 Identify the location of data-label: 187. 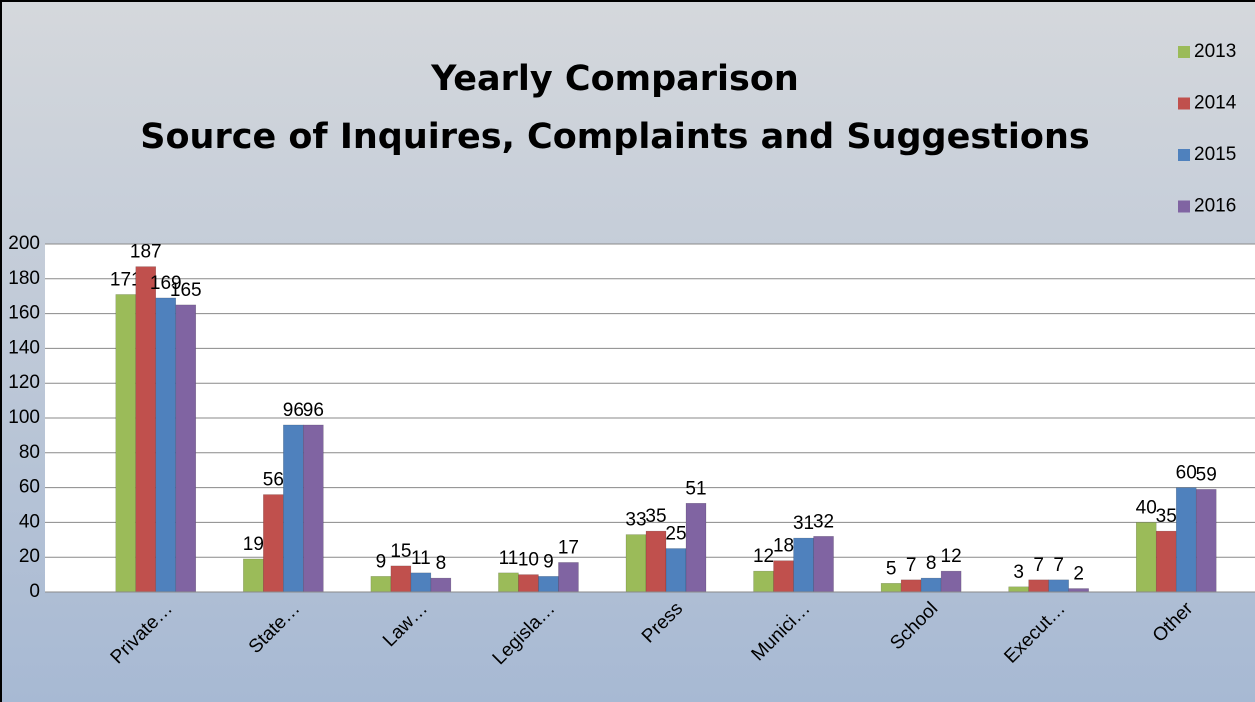
(146, 252).